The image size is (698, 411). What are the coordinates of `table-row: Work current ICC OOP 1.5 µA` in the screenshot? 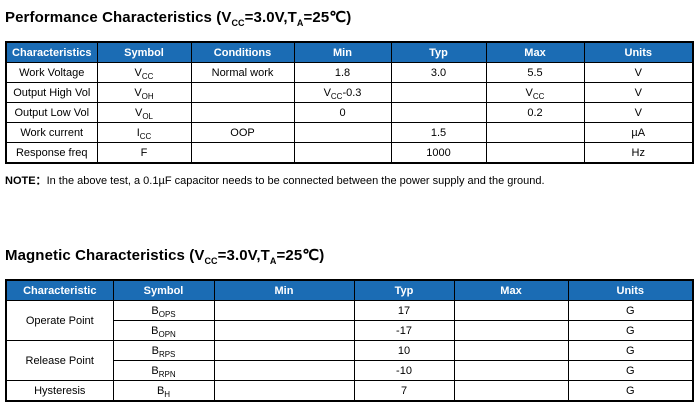 It's located at (349, 132).